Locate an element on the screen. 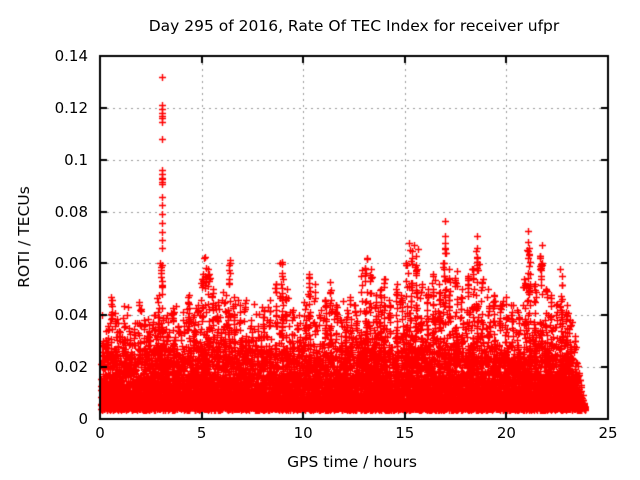 Image resolution: width=640 pixels, height=480 pixels. y-tick-label: 0.08 is located at coordinates (71, 211).